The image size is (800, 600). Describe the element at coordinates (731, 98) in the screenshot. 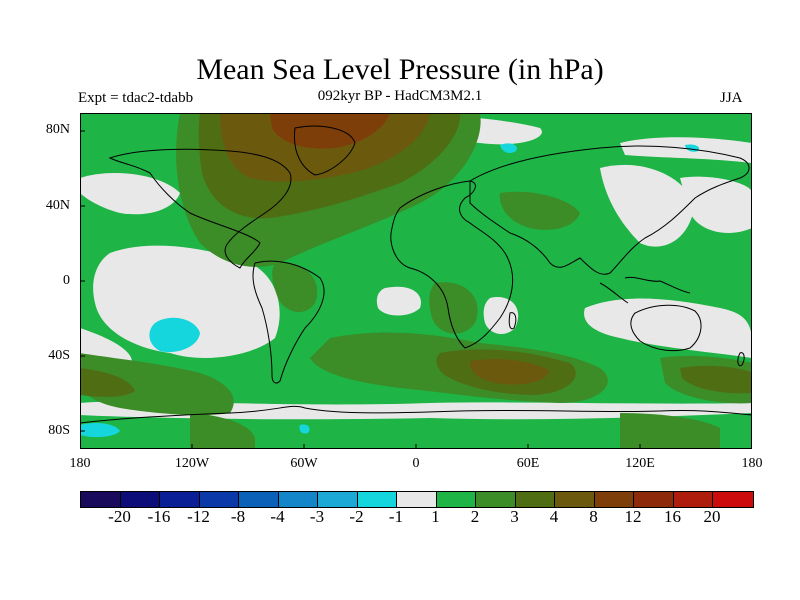

I see `season-label: JJA` at that location.